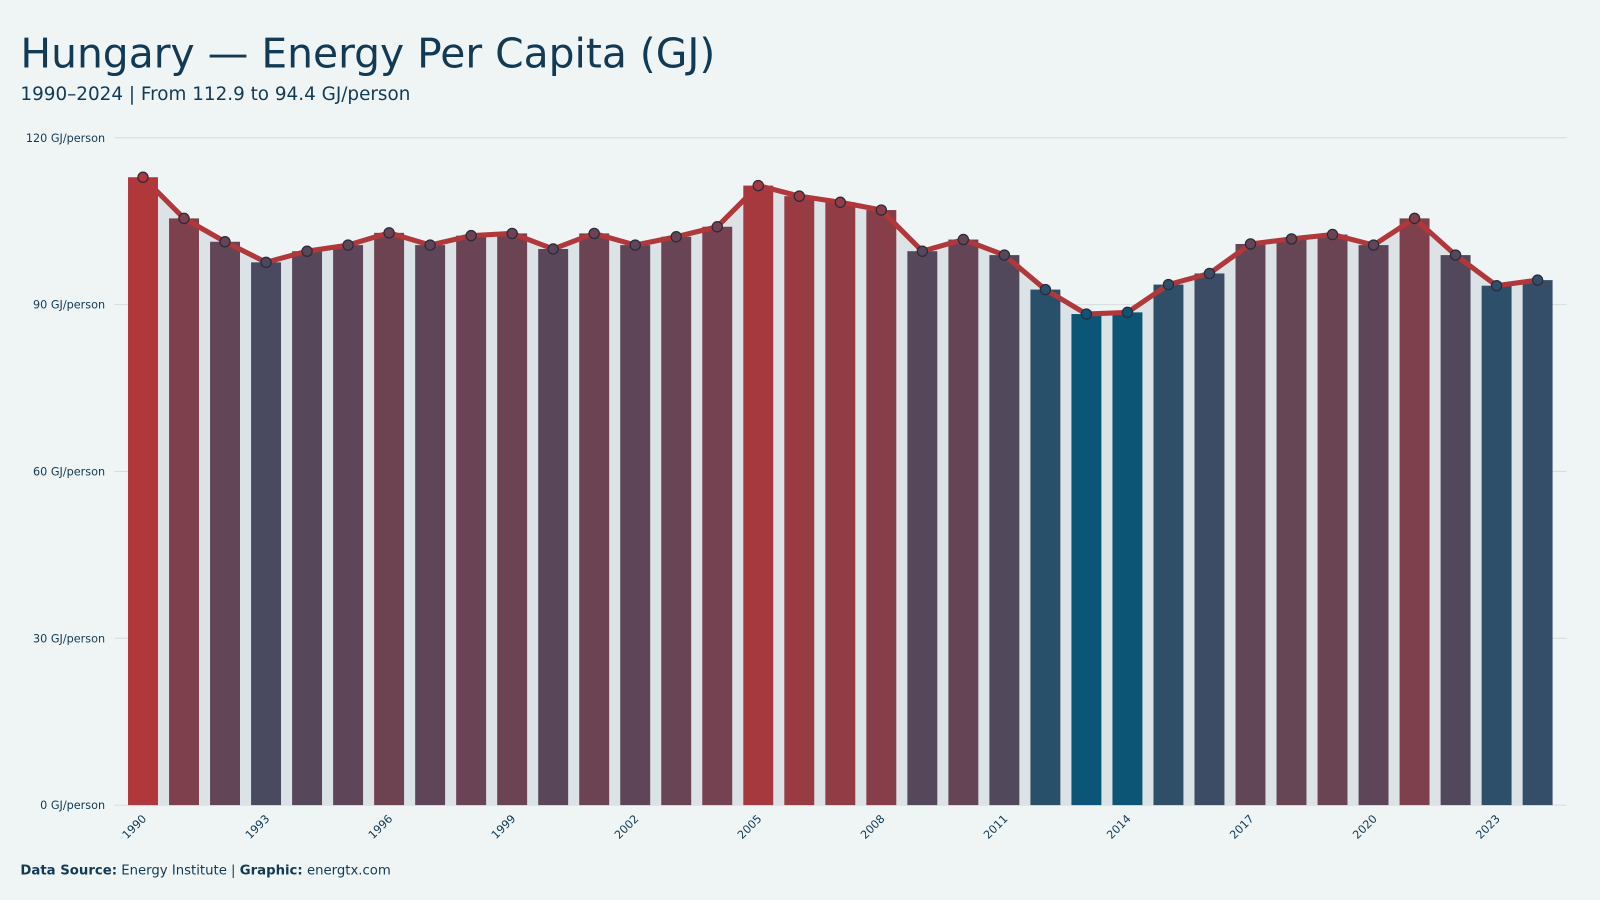 The image size is (1600, 900). Describe the element at coordinates (178, 870) in the screenshot. I see `source: Energy Institute |` at that location.